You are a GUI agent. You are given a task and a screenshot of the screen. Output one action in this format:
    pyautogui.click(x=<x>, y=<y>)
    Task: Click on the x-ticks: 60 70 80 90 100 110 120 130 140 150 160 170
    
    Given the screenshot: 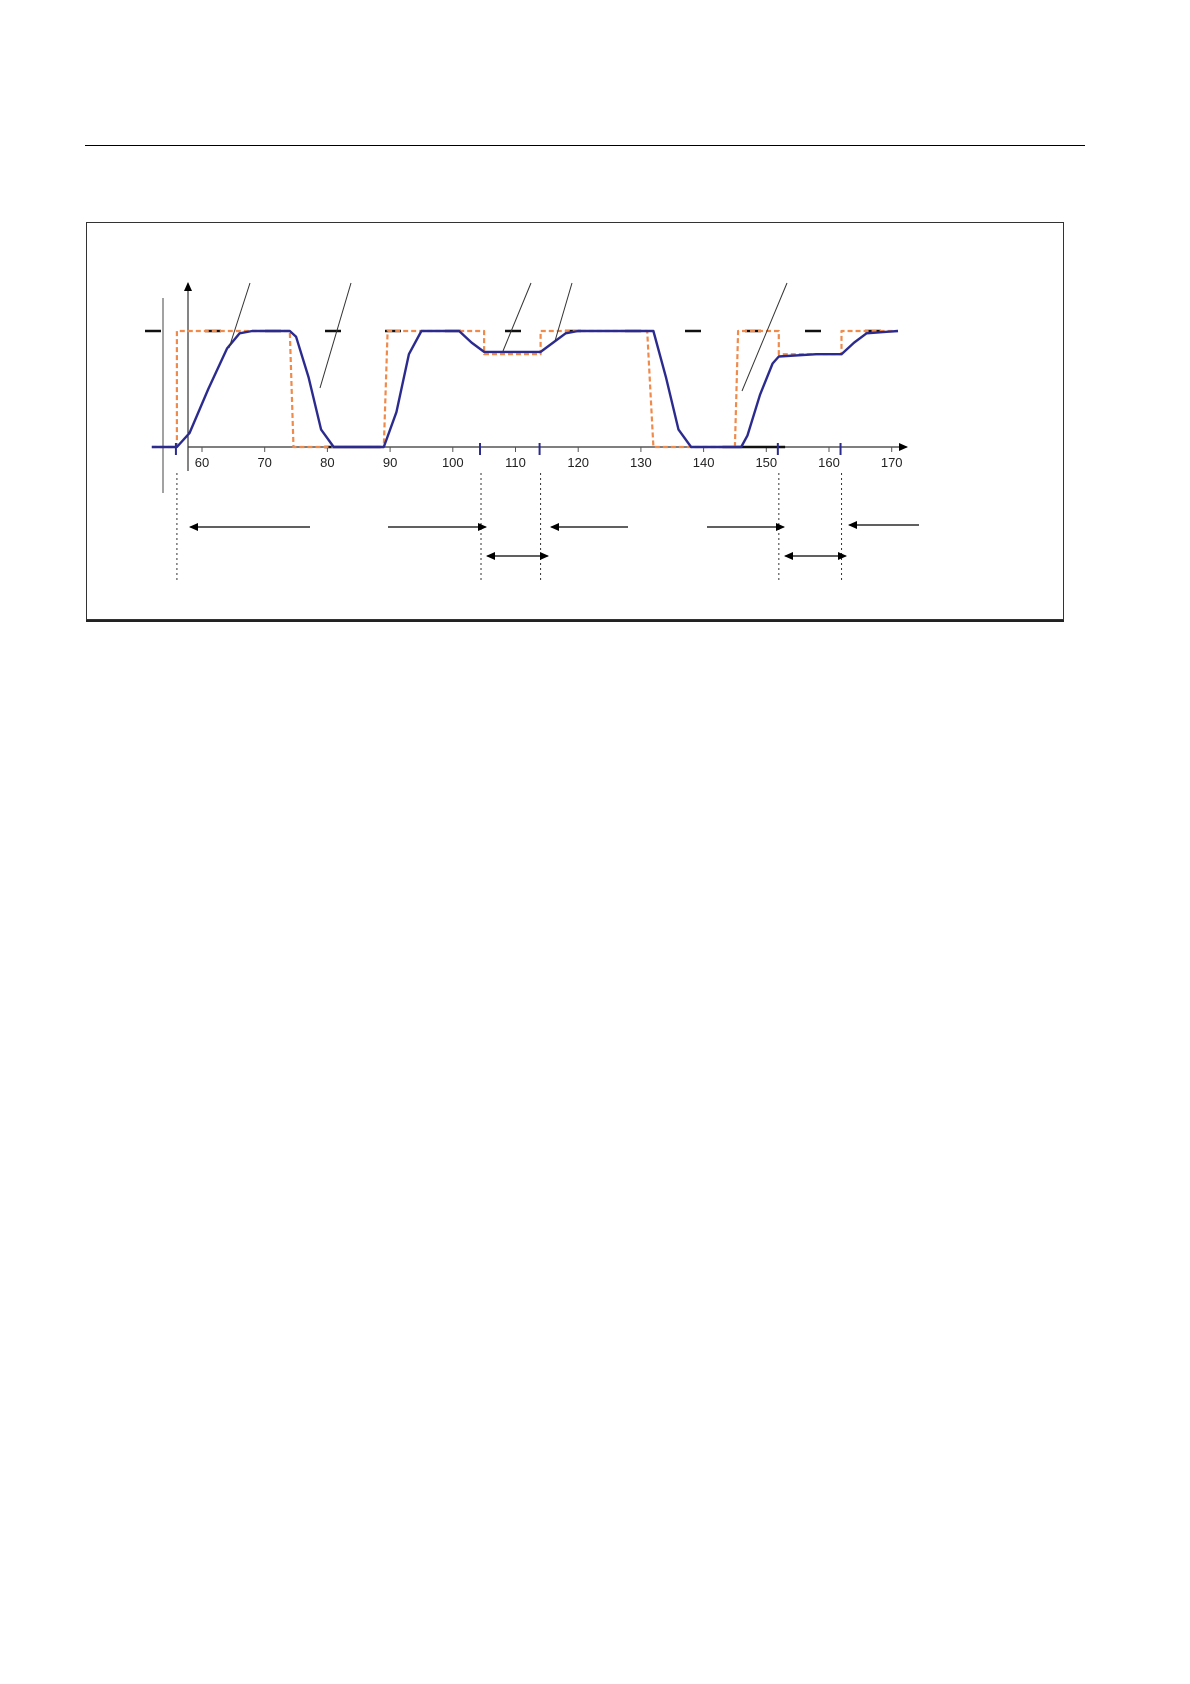 What is the action you would take?
    pyautogui.click(x=549, y=458)
    